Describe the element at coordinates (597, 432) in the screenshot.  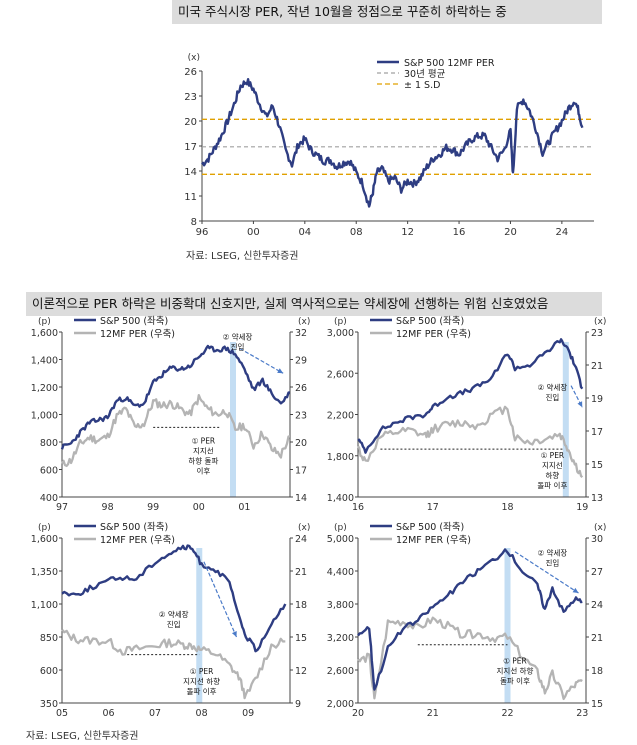
I see `right-tick-label: 17` at that location.